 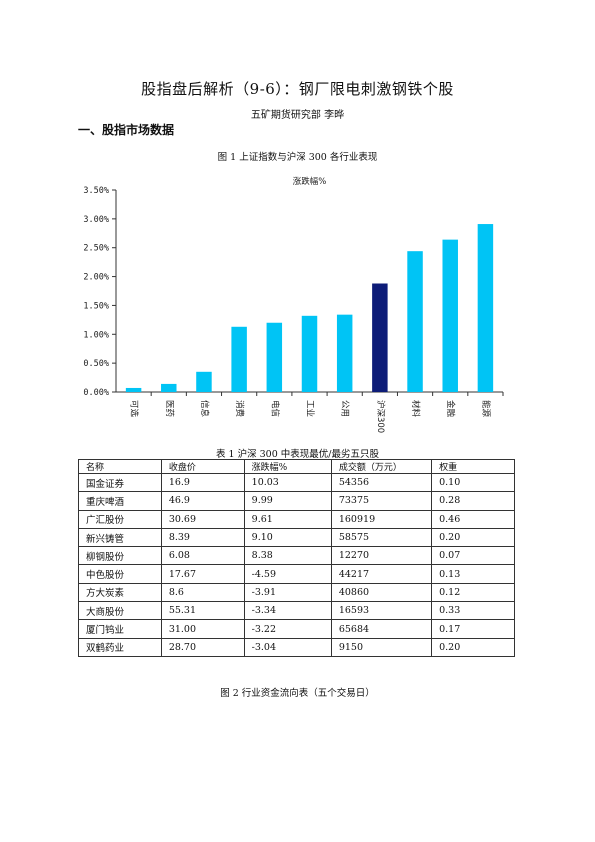 What do you see at coordinates (96, 249) in the screenshot?
I see `y-tick-label: 2.50%` at bounding box center [96, 249].